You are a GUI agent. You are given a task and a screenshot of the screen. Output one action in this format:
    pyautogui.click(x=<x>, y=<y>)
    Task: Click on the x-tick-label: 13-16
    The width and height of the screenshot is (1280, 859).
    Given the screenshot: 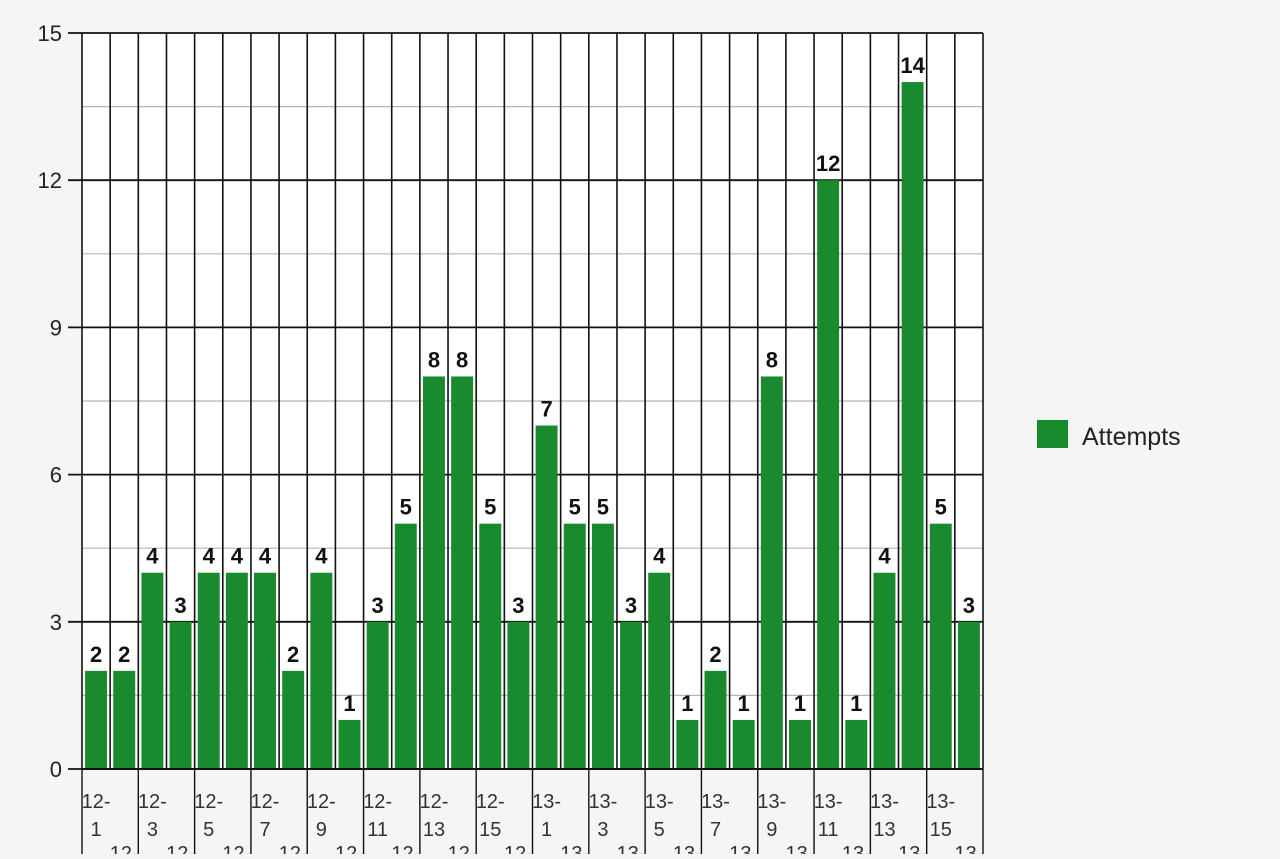 What is the action you would take?
    pyautogui.click(x=968, y=848)
    